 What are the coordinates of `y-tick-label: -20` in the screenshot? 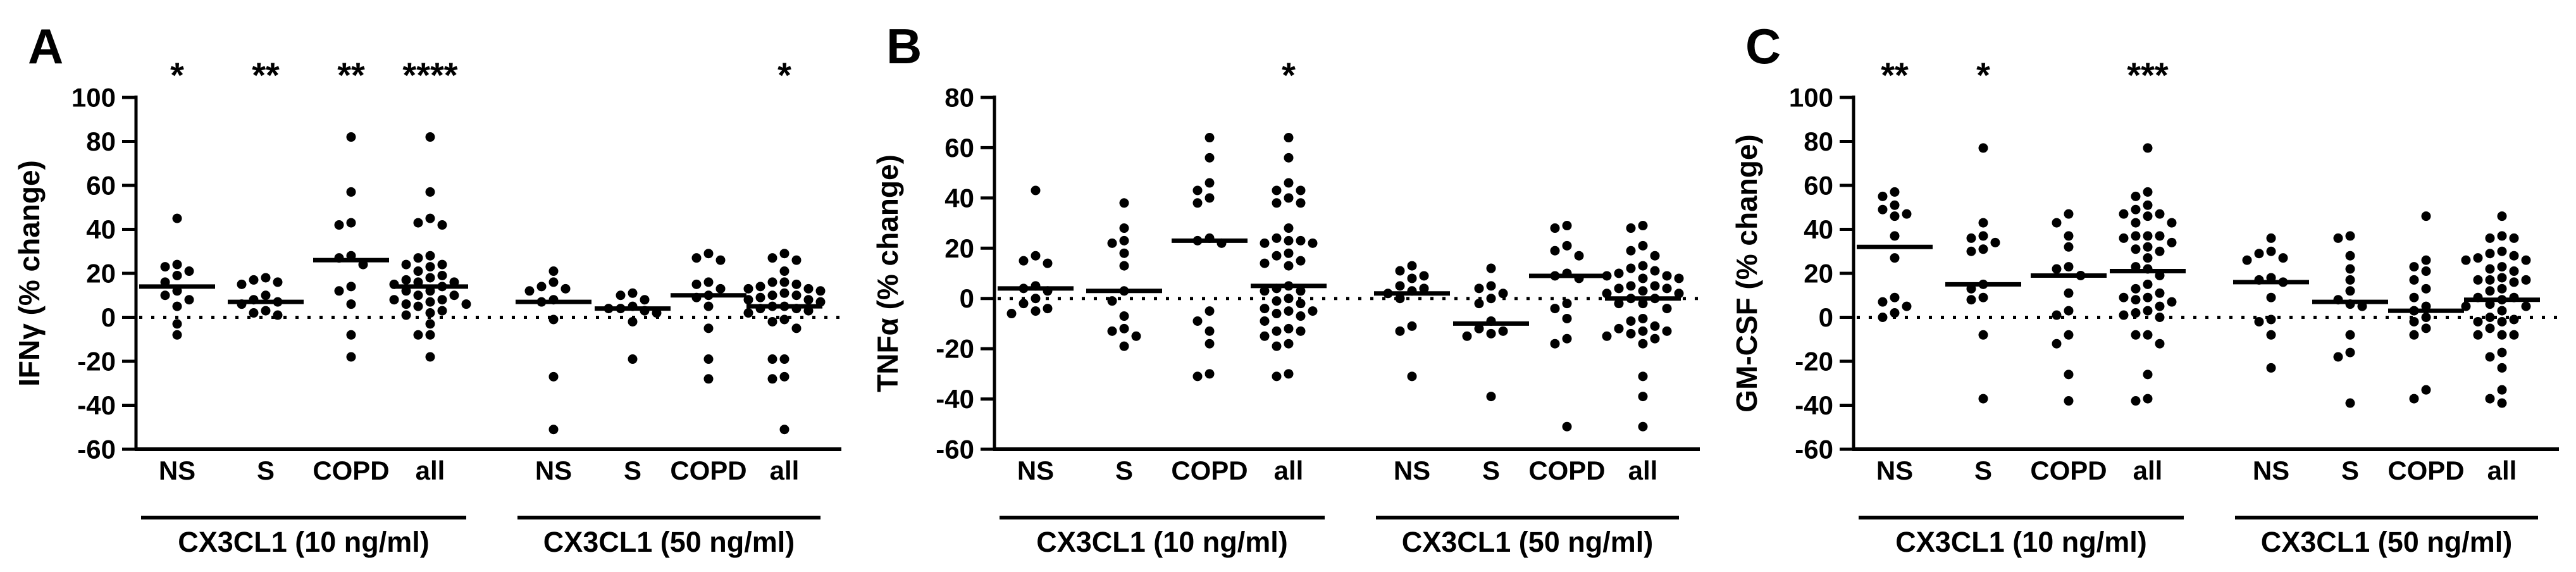 It's located at (956, 349).